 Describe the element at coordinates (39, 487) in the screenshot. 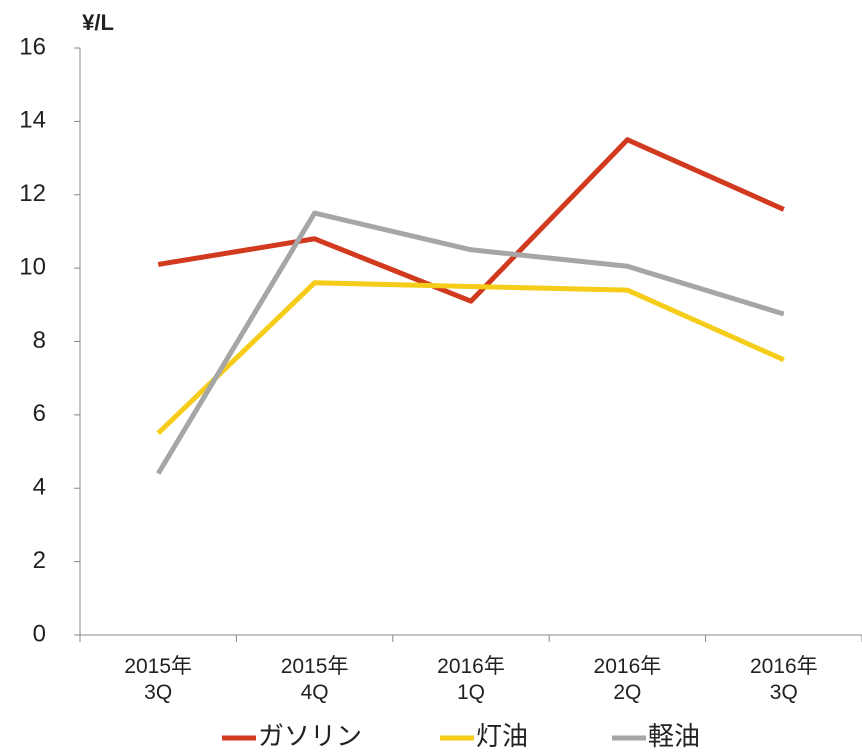

I see `y-tick-label: 4` at that location.